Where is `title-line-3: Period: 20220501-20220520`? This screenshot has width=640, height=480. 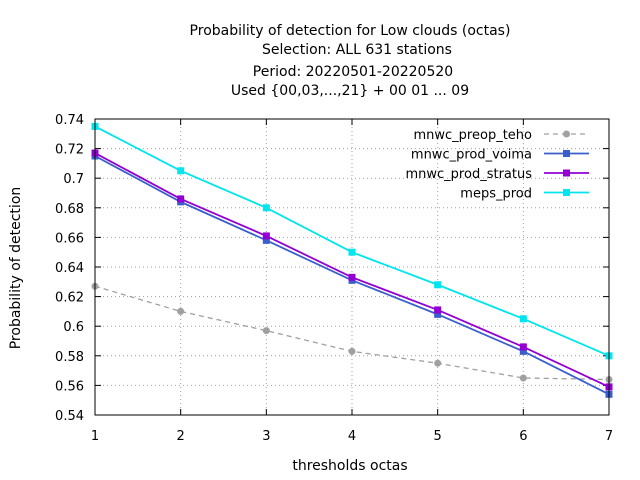
title-line-3: Period: 20220501-20220520 is located at coordinates (353, 72).